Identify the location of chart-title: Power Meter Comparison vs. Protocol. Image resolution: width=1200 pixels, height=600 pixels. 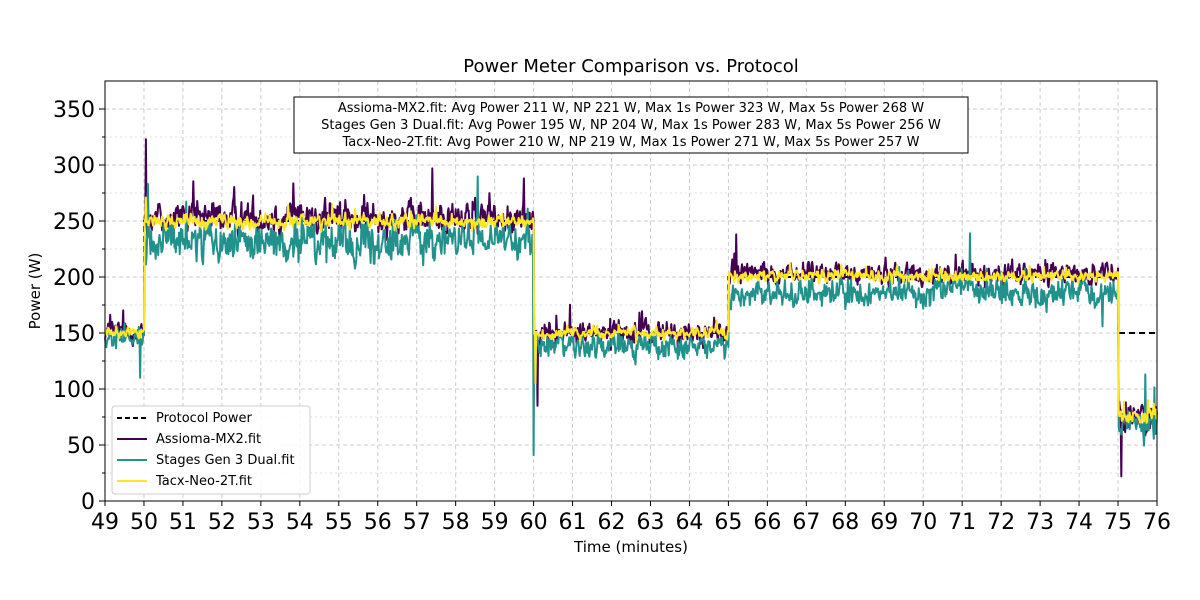
(631, 66).